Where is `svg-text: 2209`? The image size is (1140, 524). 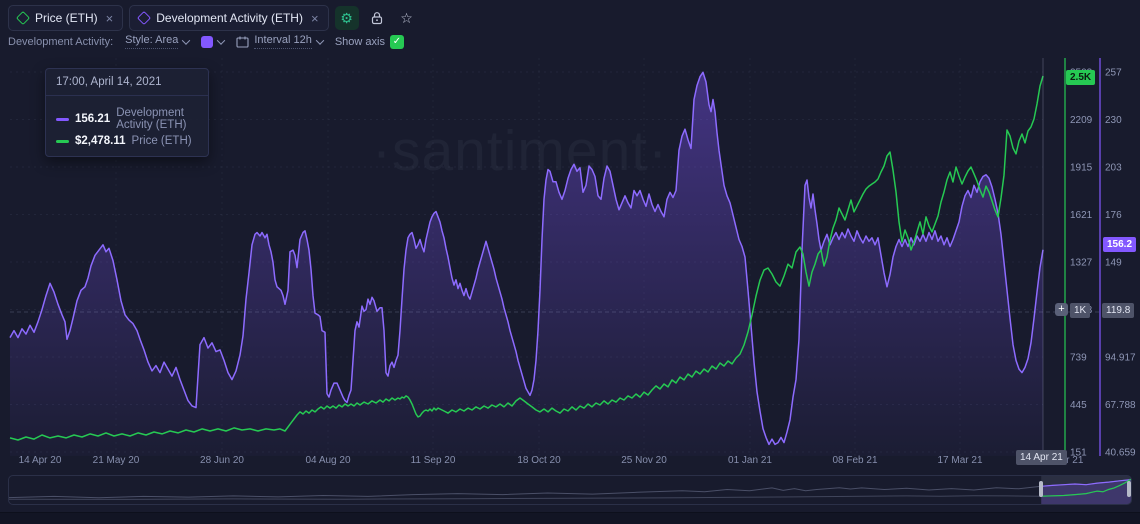
svg-text: 2209 is located at coordinates (1081, 120).